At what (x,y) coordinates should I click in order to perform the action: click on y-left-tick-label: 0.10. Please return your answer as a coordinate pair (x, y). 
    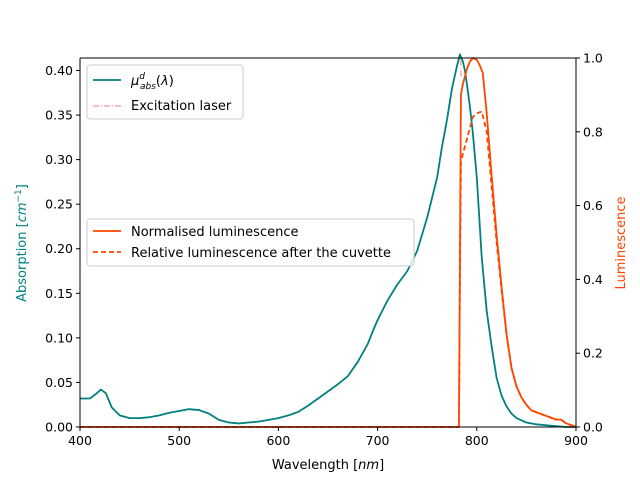
    Looking at the image, I should click on (59, 337).